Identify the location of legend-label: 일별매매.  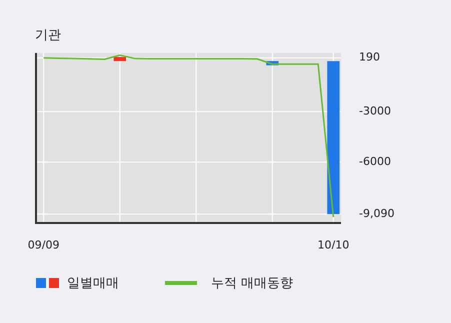
(93, 283).